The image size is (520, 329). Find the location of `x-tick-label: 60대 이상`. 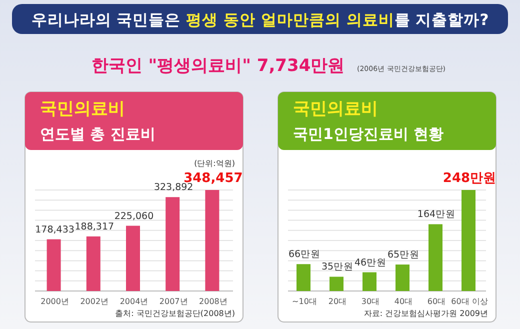

x-tick-label: 60대 이상 is located at coordinates (469, 301).